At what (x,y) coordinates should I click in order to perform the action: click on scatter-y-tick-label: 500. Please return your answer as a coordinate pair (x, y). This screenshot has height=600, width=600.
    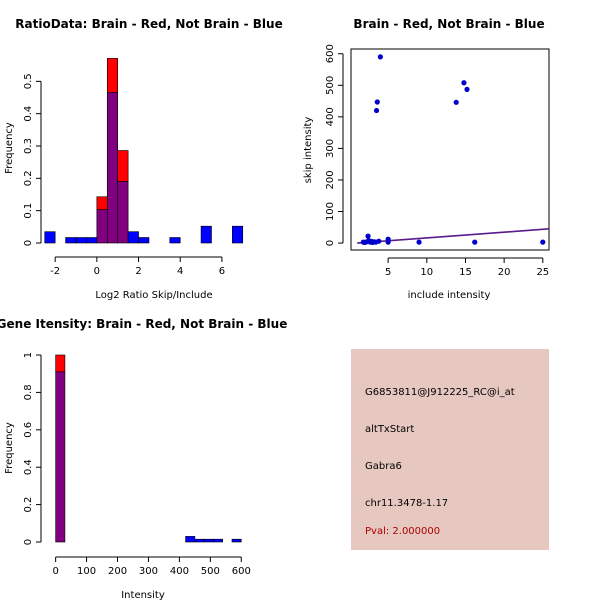
    Looking at the image, I should click on (330, 85).